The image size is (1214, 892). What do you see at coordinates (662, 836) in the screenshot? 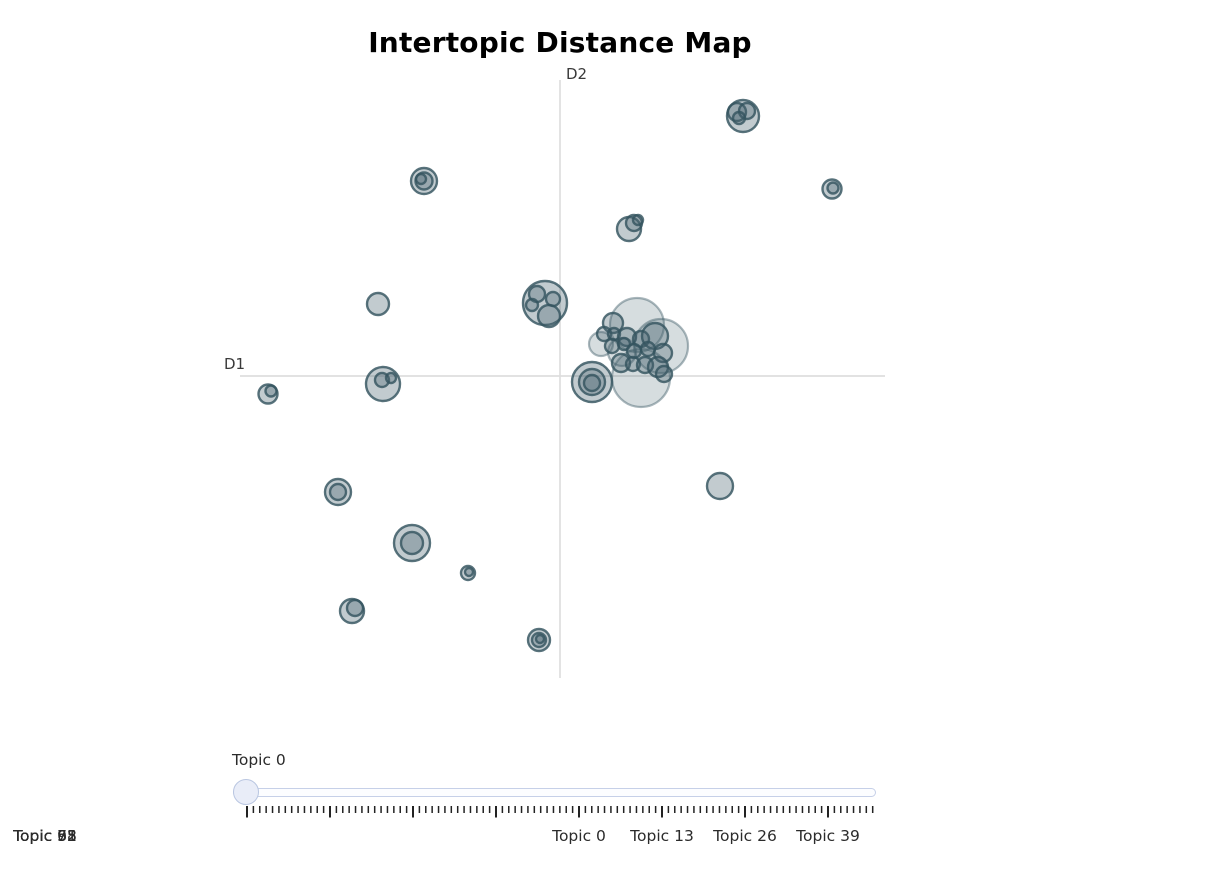
I see `slider-tick-label: Topic 13` at bounding box center [662, 836].